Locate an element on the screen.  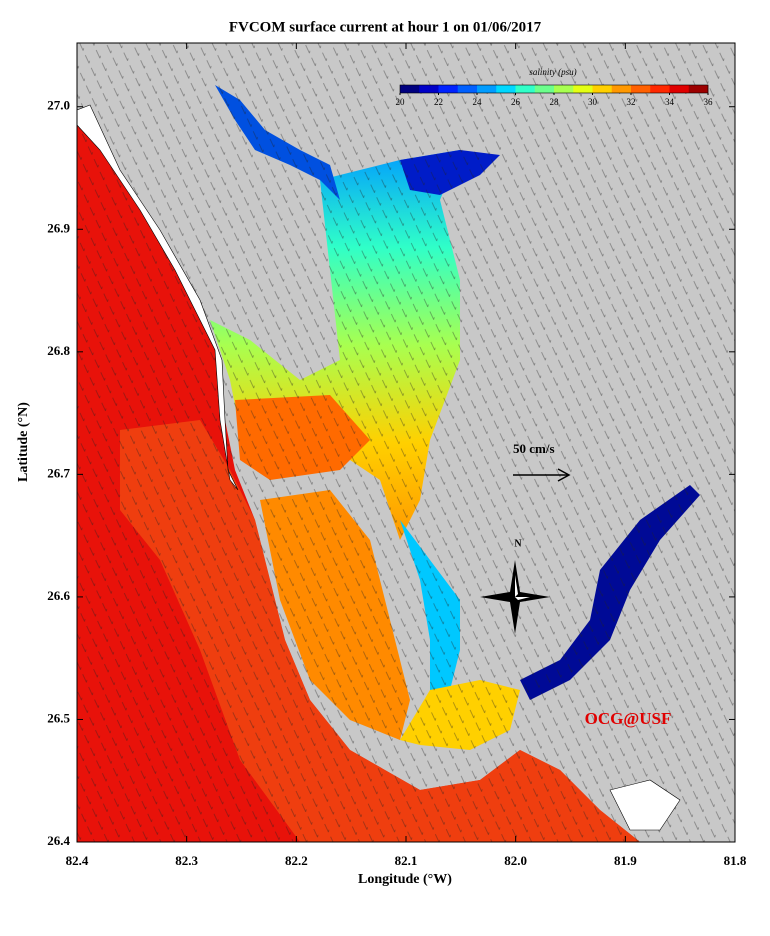
colorbar-tick-label: 34 is located at coordinates (670, 102).